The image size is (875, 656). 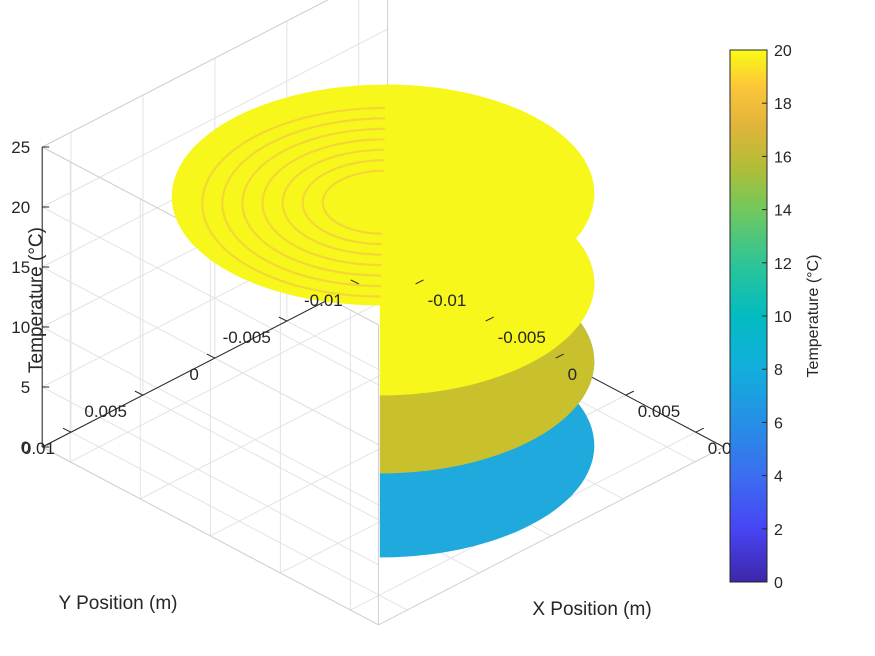 I want to click on colorbar-tick-label: 20, so click(x=783, y=51).